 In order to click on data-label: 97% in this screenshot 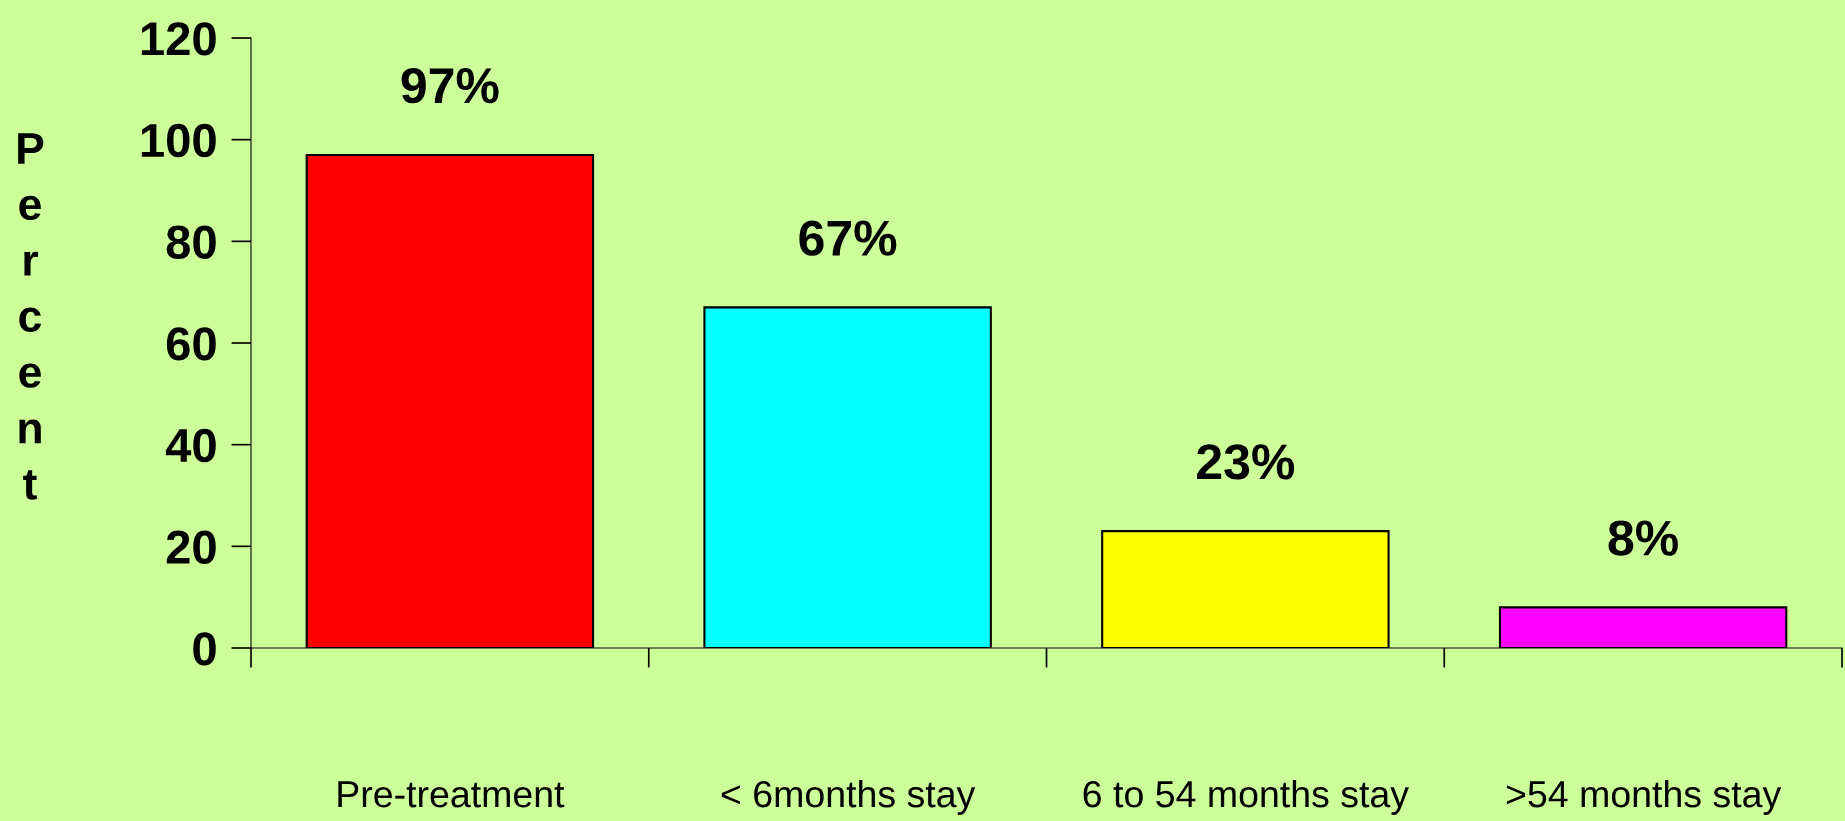, I will do `click(450, 85)`.